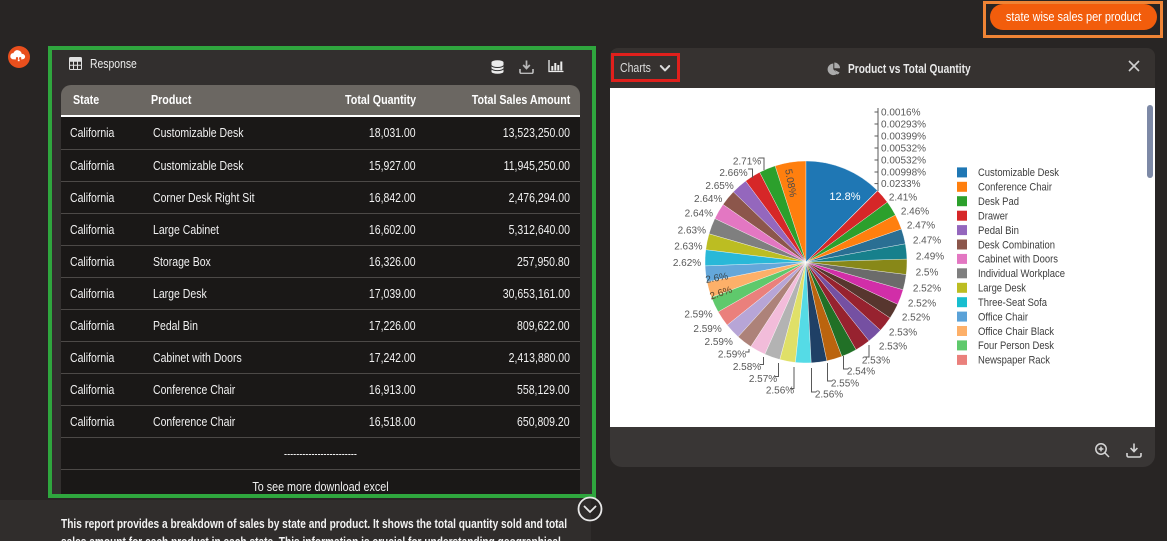  What do you see at coordinates (998, 231) in the screenshot?
I see `svg-text: Pedal Bin` at bounding box center [998, 231].